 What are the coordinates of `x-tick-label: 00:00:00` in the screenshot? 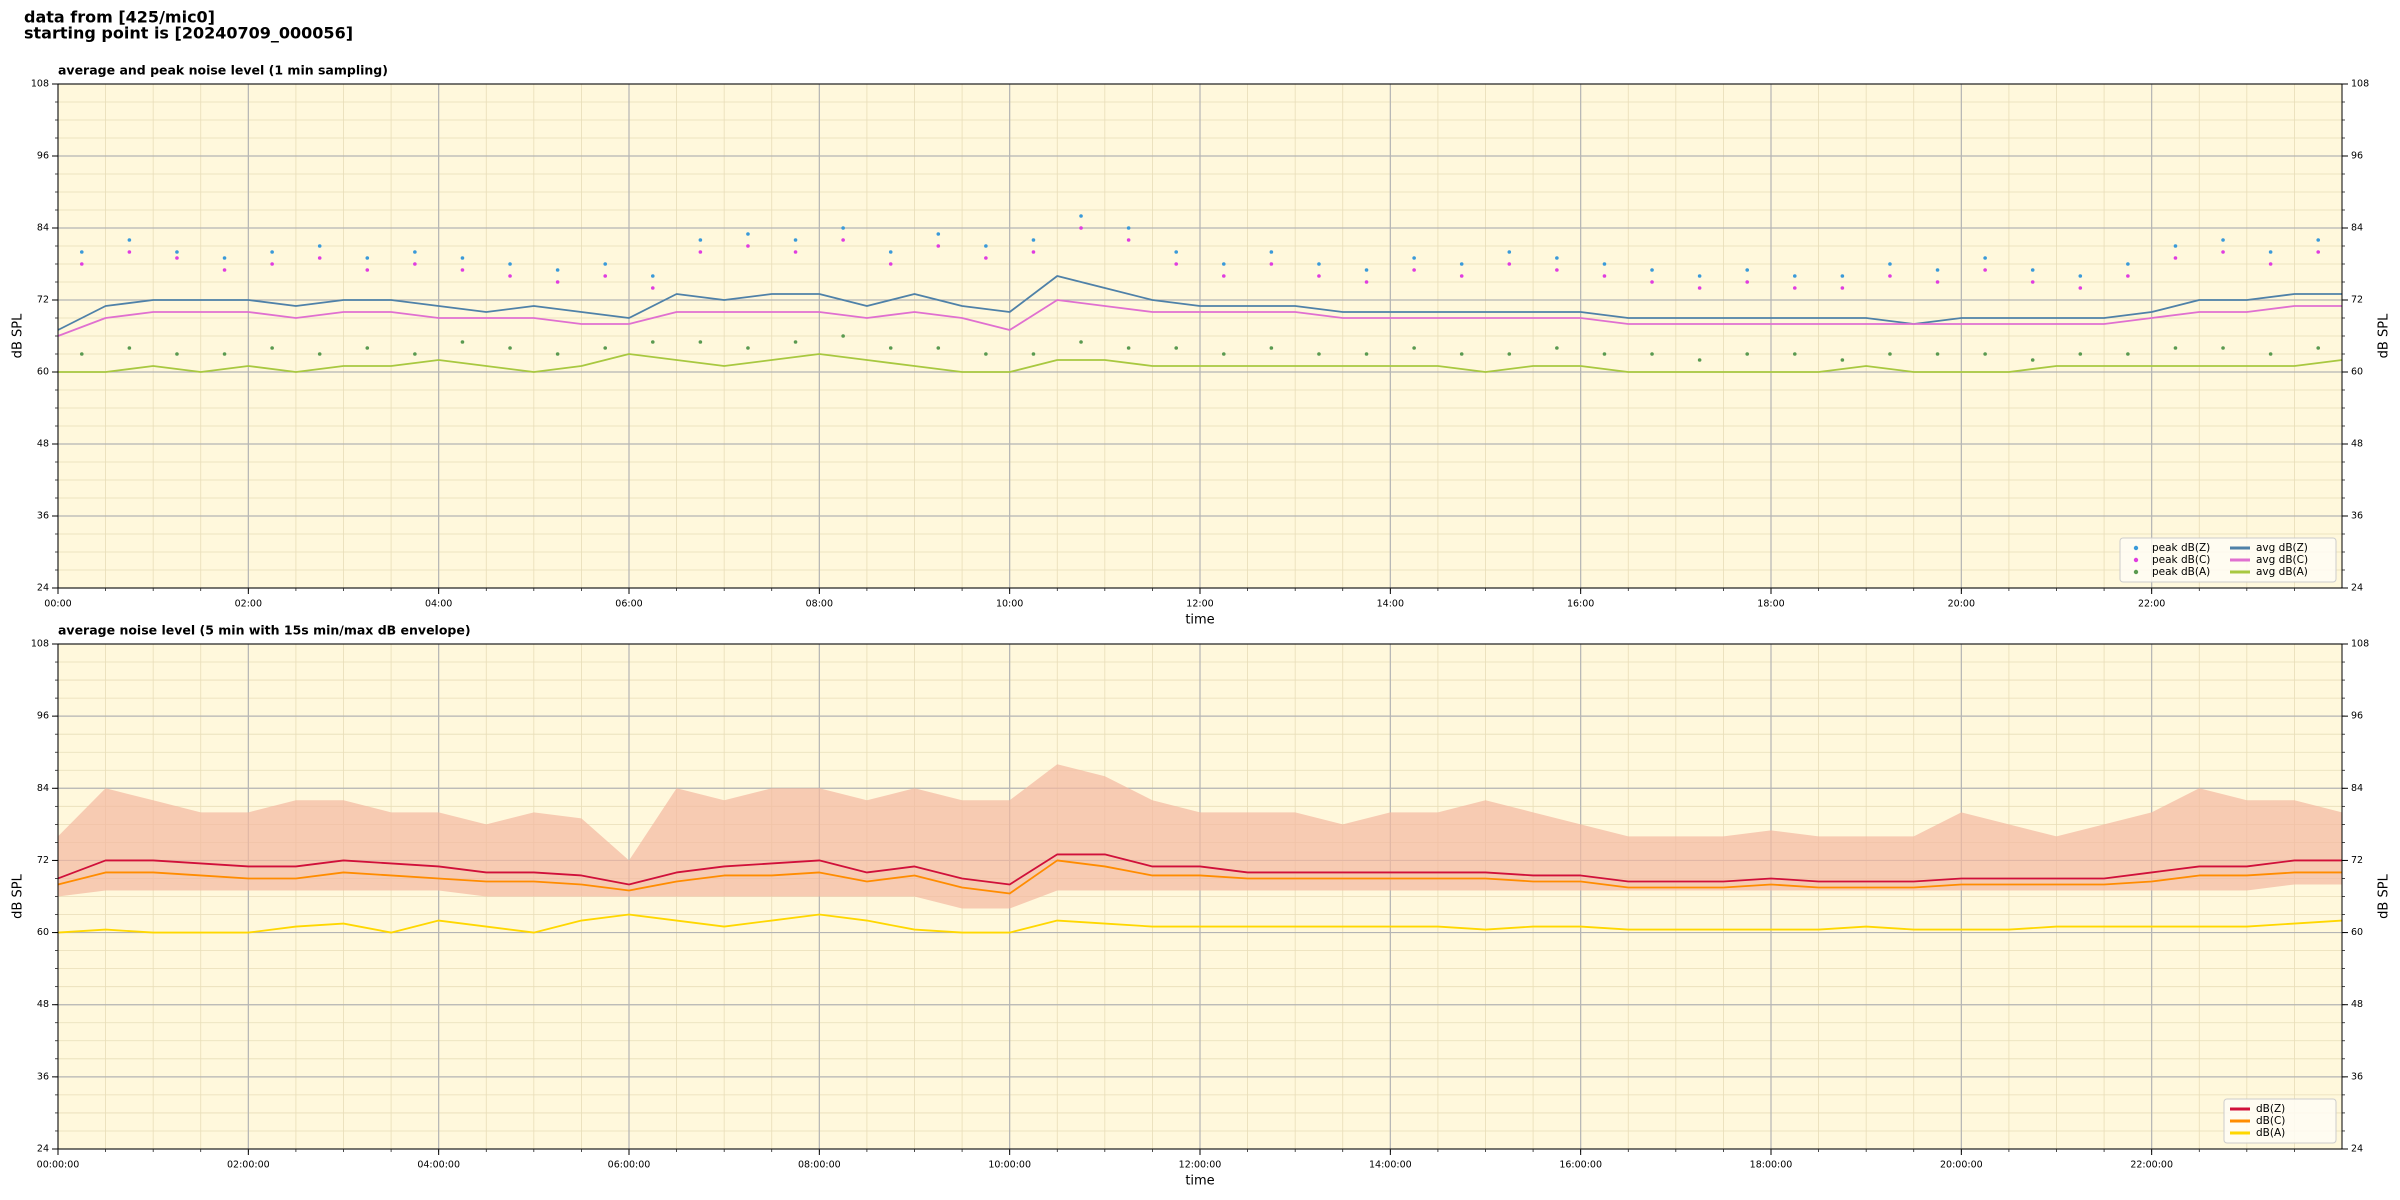 It's located at (58, 1165).